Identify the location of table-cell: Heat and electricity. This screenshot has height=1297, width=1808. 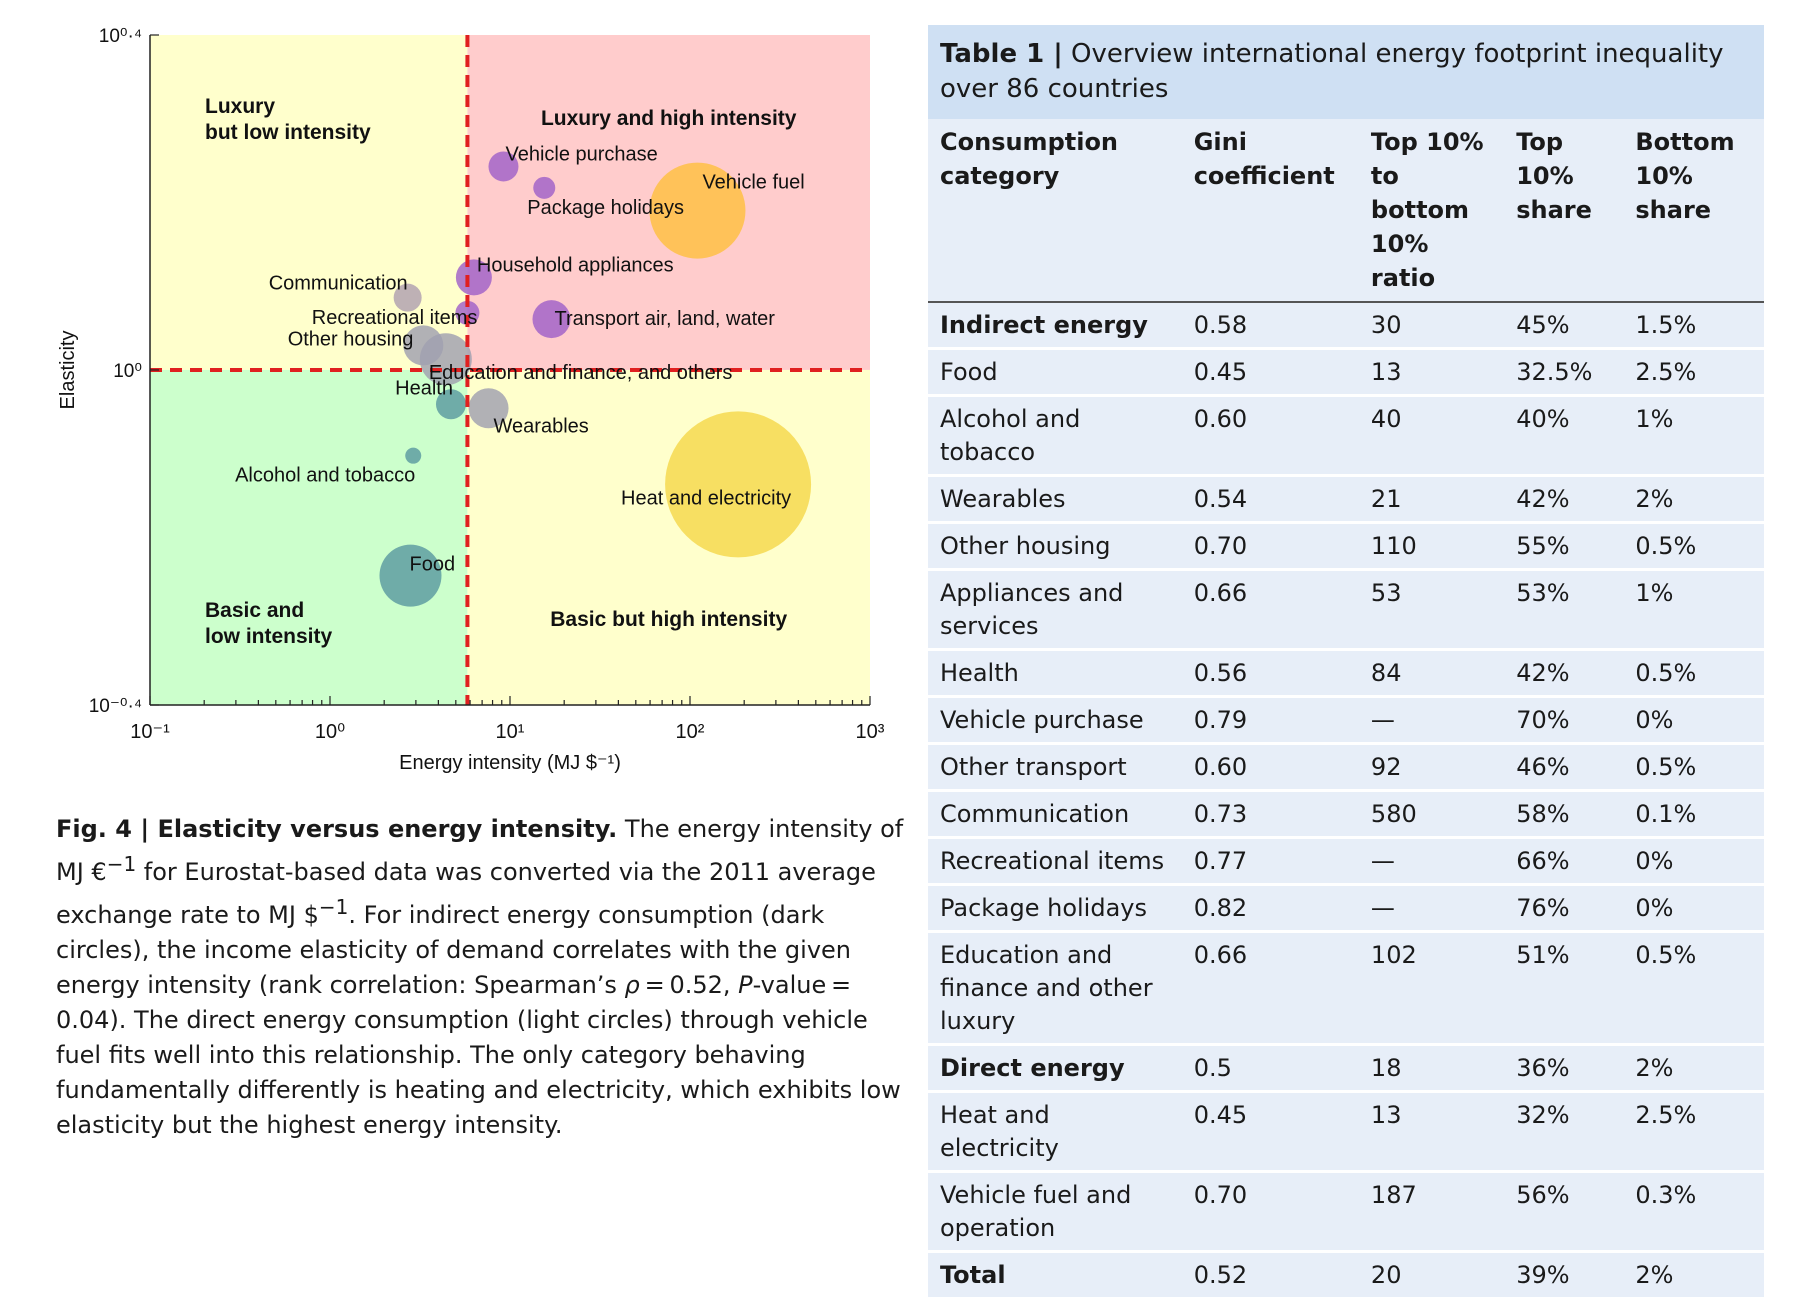
(1055, 1132).